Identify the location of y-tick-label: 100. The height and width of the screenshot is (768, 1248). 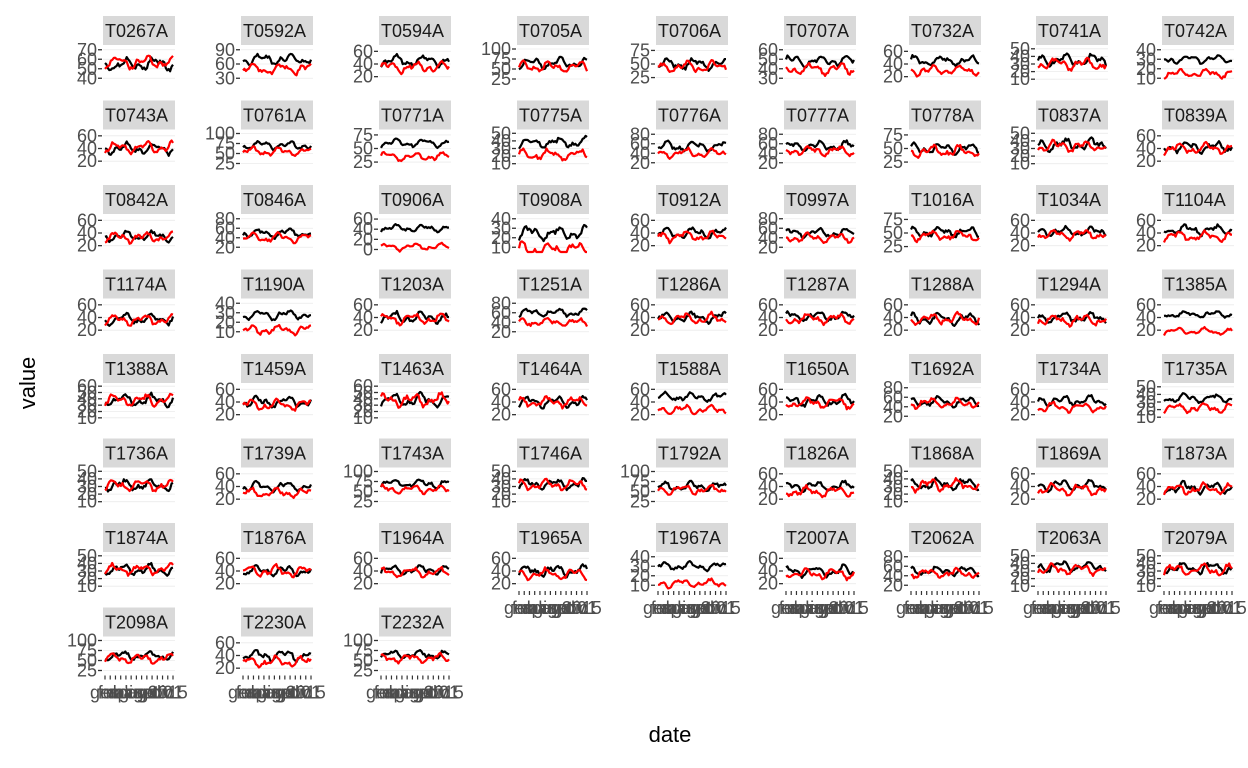
(496, 49).